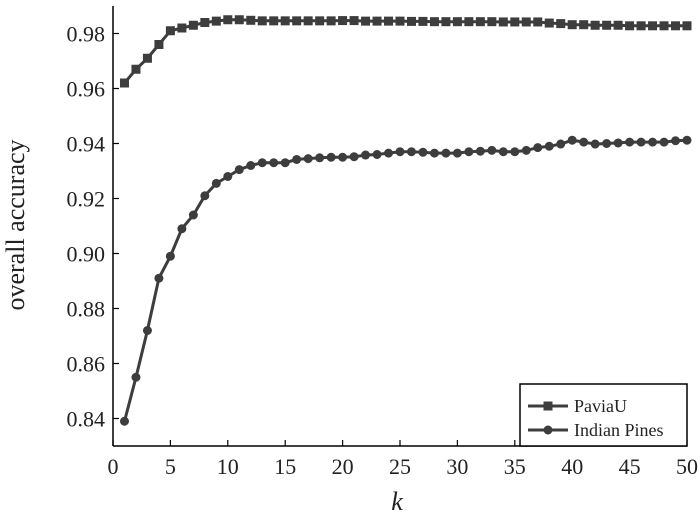  What do you see at coordinates (86, 34) in the screenshot?
I see `y-tick-label: 0.98` at bounding box center [86, 34].